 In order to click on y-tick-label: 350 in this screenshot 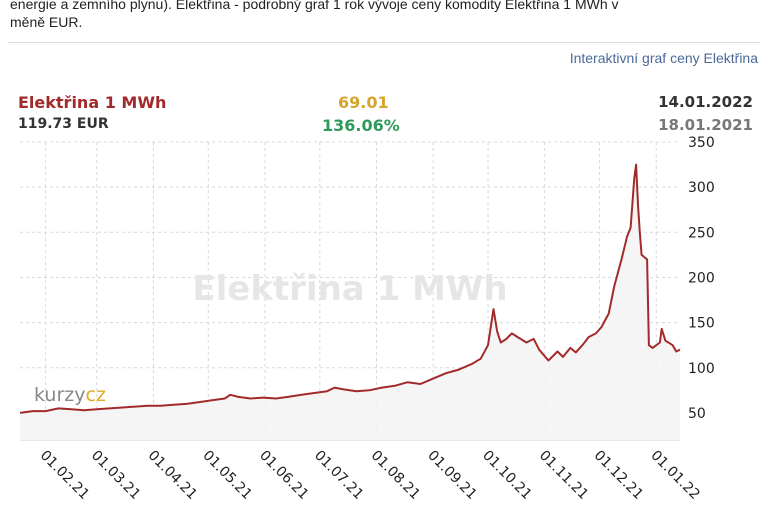, I will do `click(701, 143)`.